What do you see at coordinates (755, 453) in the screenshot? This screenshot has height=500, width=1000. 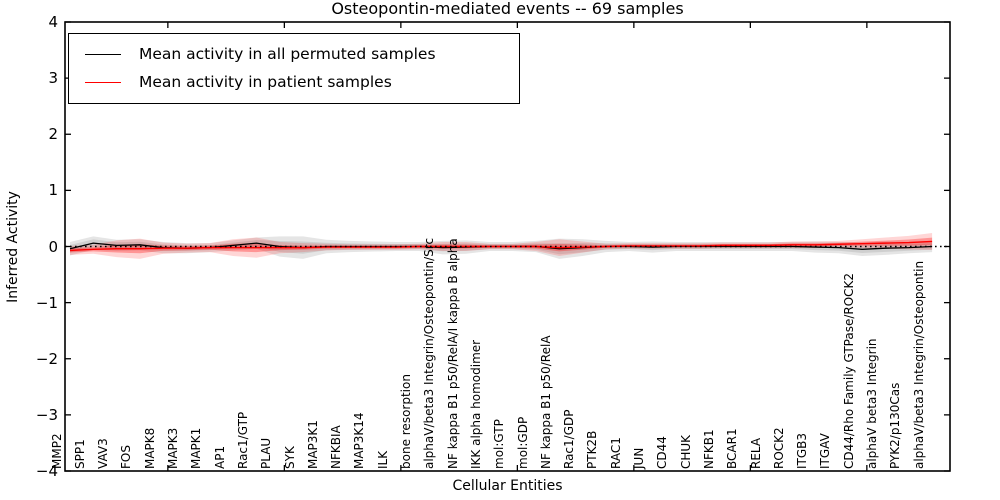 I see `x-tick-label: RELA` at bounding box center [755, 453].